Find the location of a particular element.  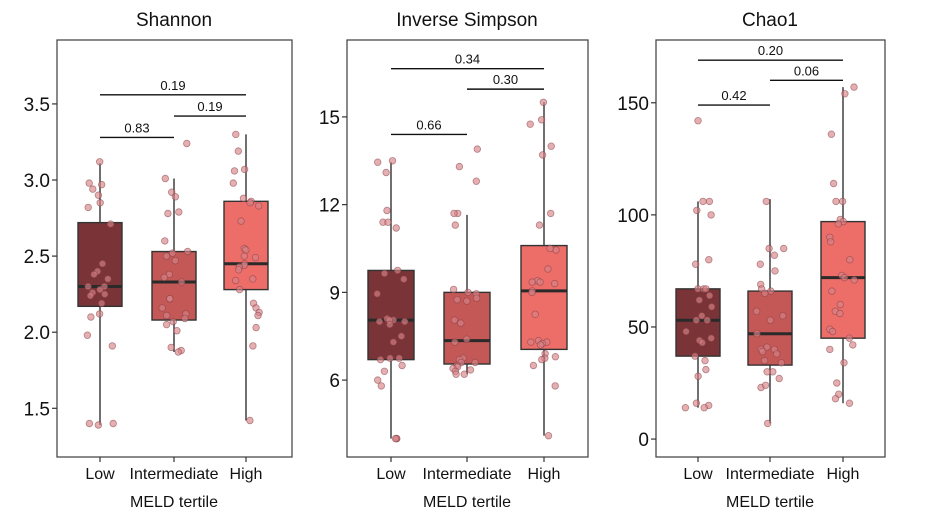

y-tick-label: 6 is located at coordinates (334, 381).